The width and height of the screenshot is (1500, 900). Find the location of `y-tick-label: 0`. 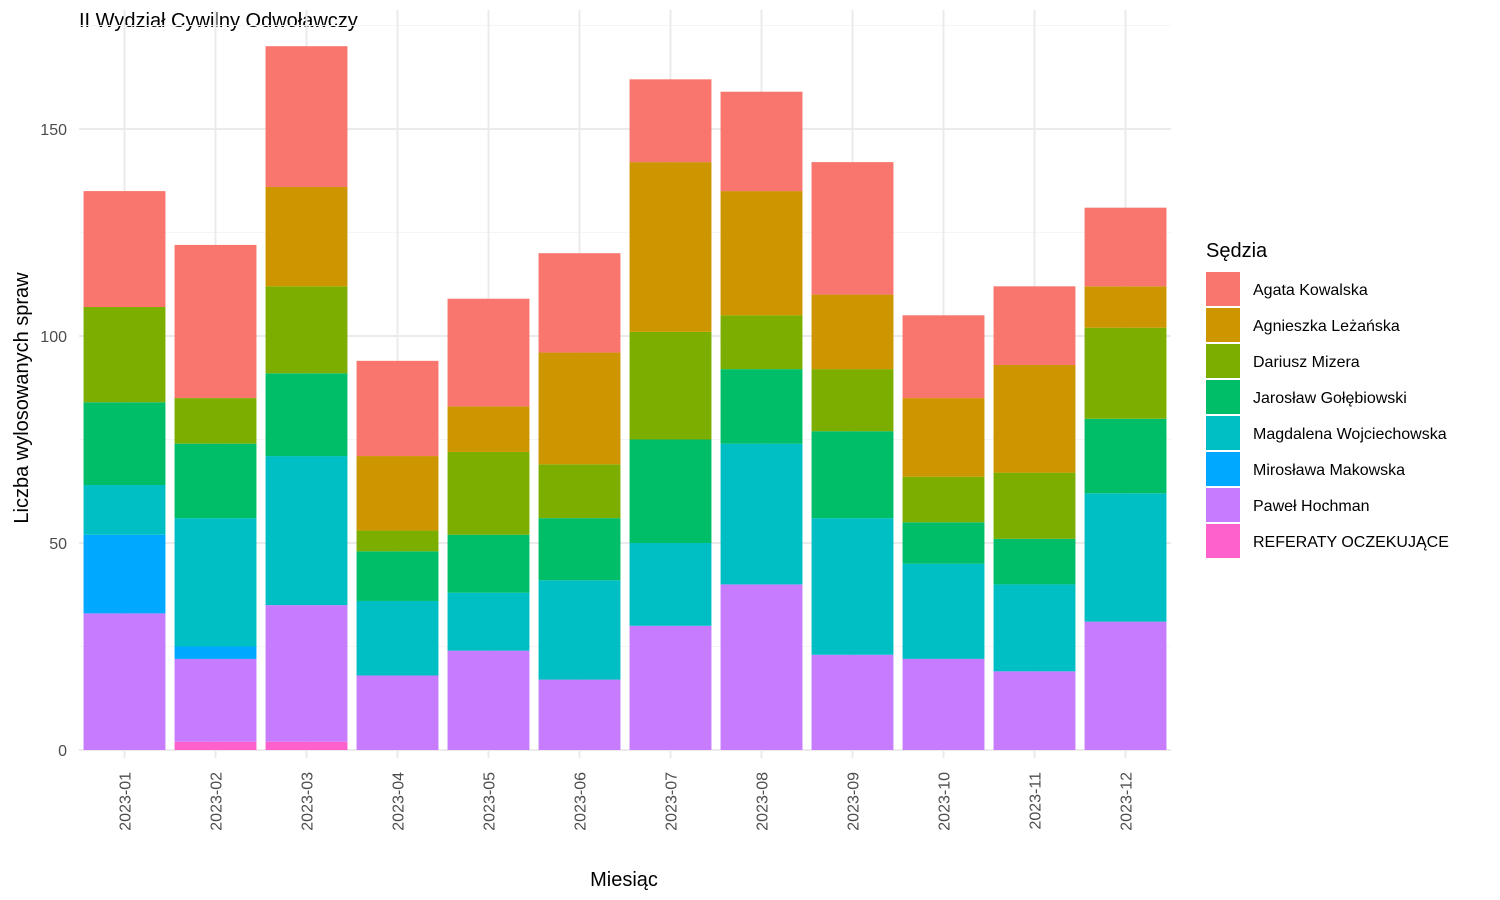

y-tick-label: 0 is located at coordinates (62, 751).